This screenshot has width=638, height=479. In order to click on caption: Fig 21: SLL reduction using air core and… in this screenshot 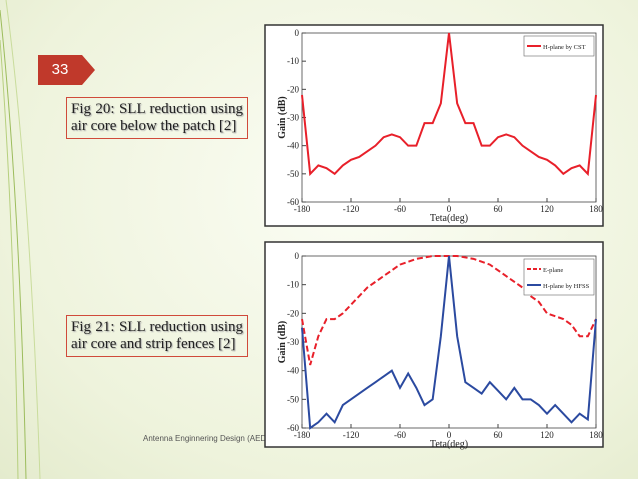, I will do `click(157, 336)`.